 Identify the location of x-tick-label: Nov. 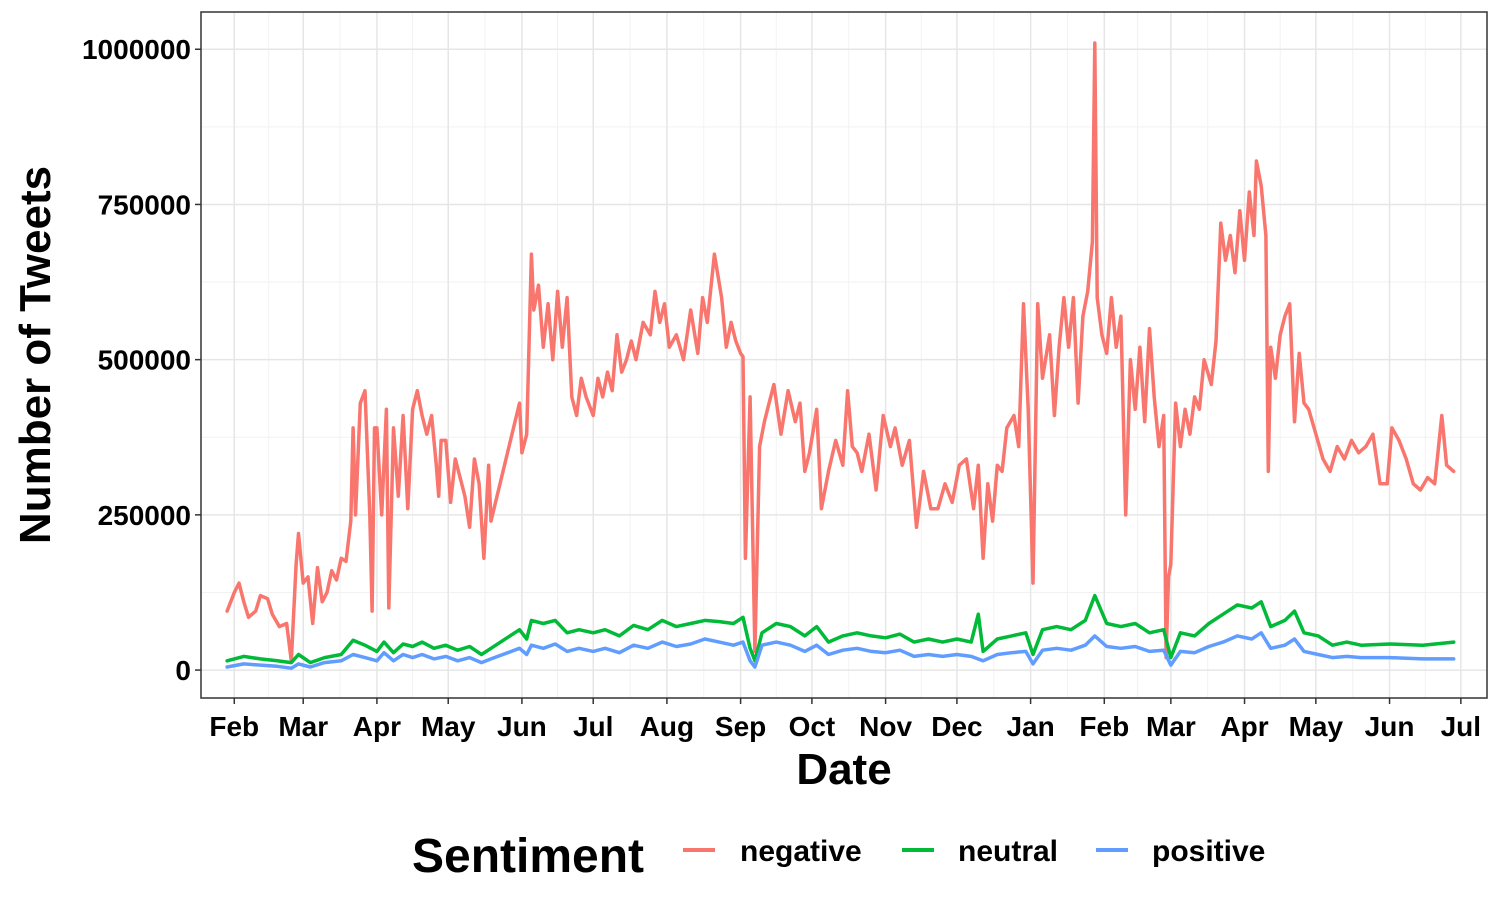
(885, 726).